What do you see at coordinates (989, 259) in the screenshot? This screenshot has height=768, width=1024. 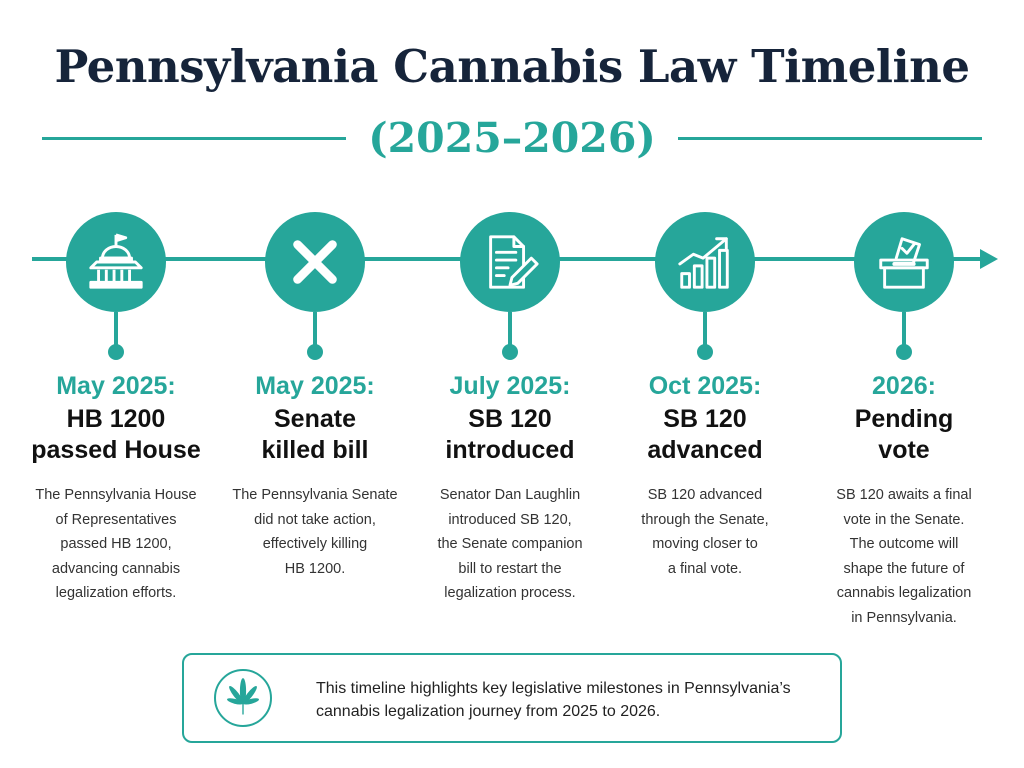 I see `timeline-arrow-icon` at bounding box center [989, 259].